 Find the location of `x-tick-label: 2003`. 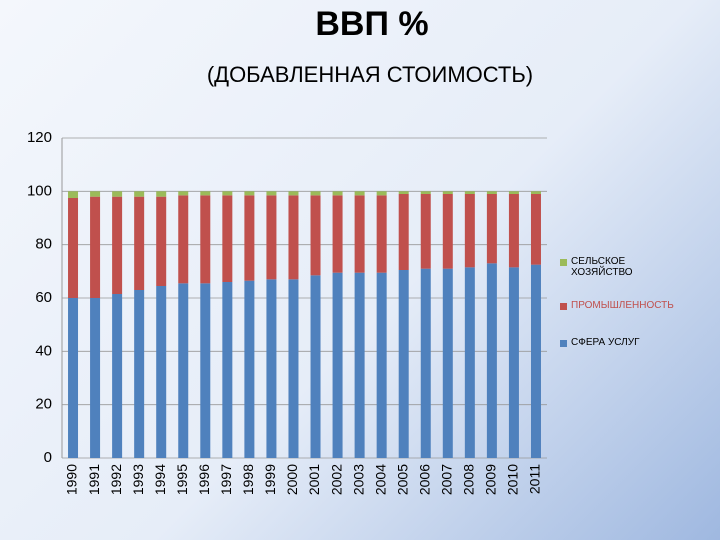

x-tick-label: 2003 is located at coordinates (358, 479).